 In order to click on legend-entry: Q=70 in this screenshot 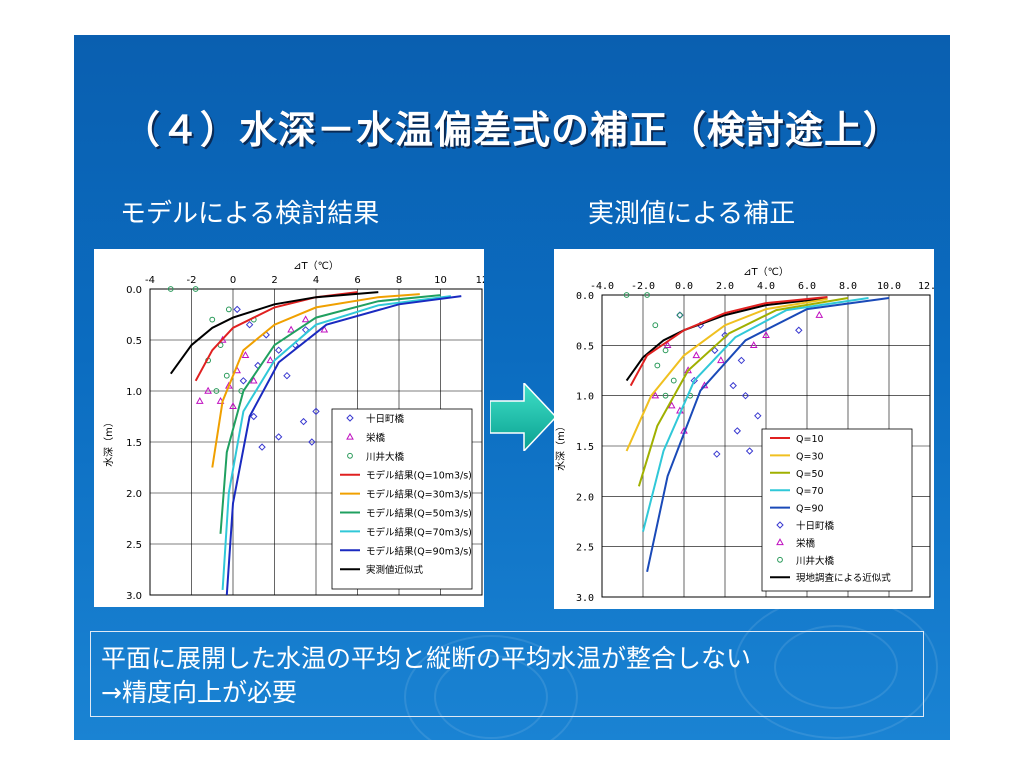, I will do `click(810, 491)`.